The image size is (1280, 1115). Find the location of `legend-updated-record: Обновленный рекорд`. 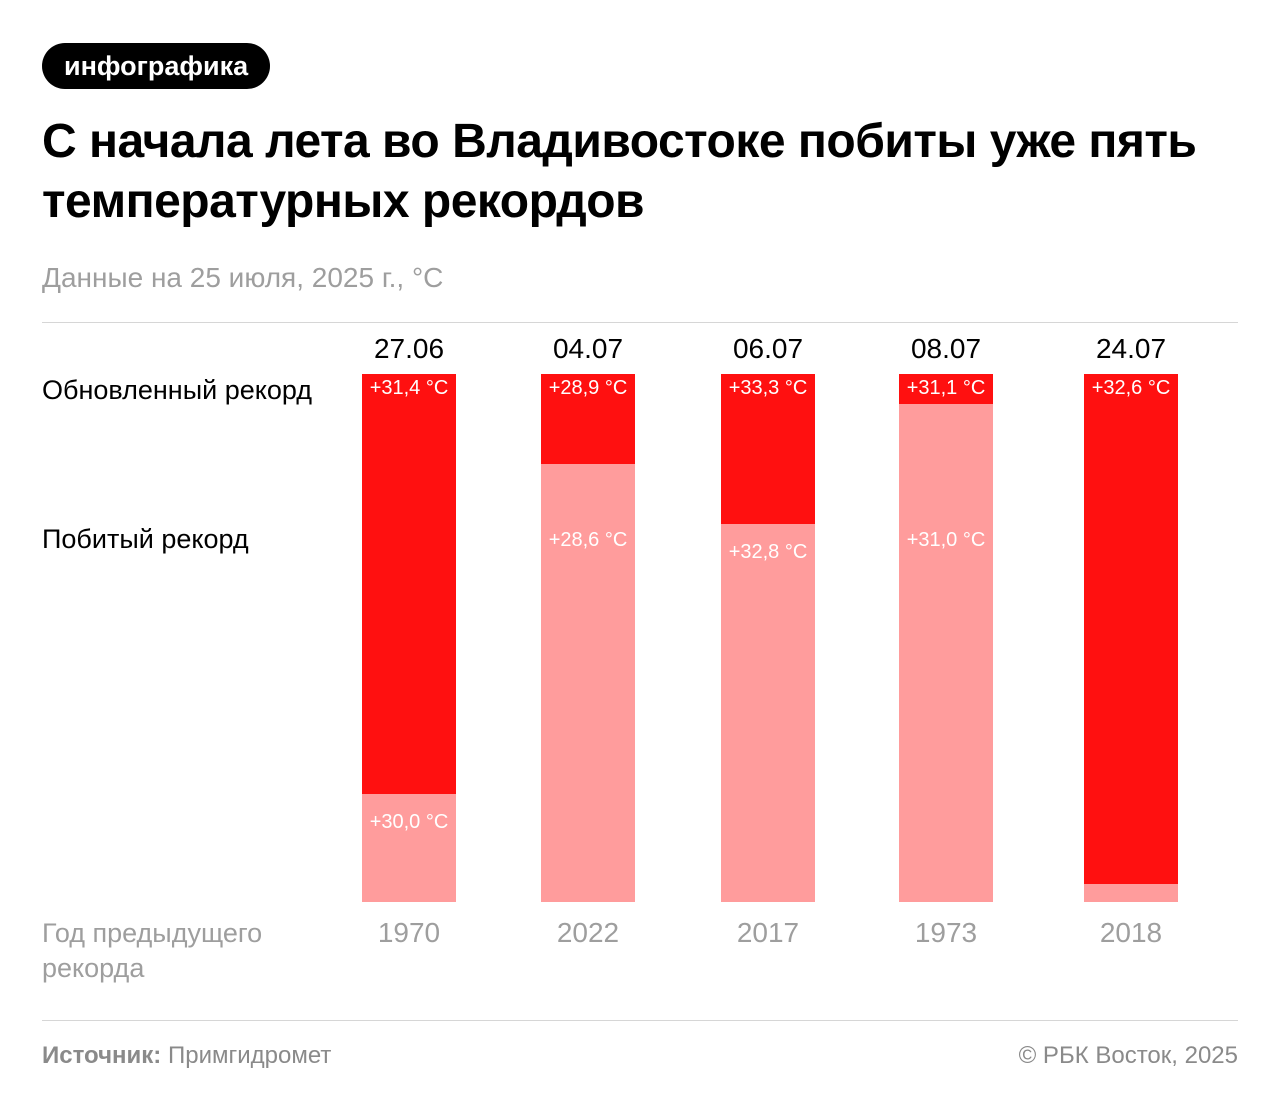

legend-updated-record: Обновленный рекорд is located at coordinates (177, 390).